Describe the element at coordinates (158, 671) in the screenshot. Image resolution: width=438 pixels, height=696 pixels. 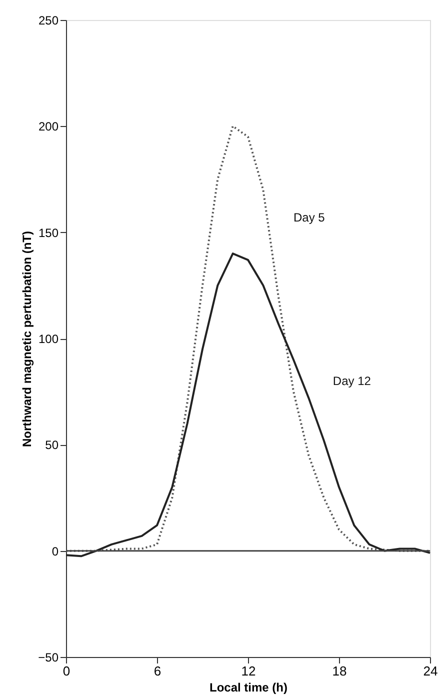
I see `x-tick-label: 6` at that location.